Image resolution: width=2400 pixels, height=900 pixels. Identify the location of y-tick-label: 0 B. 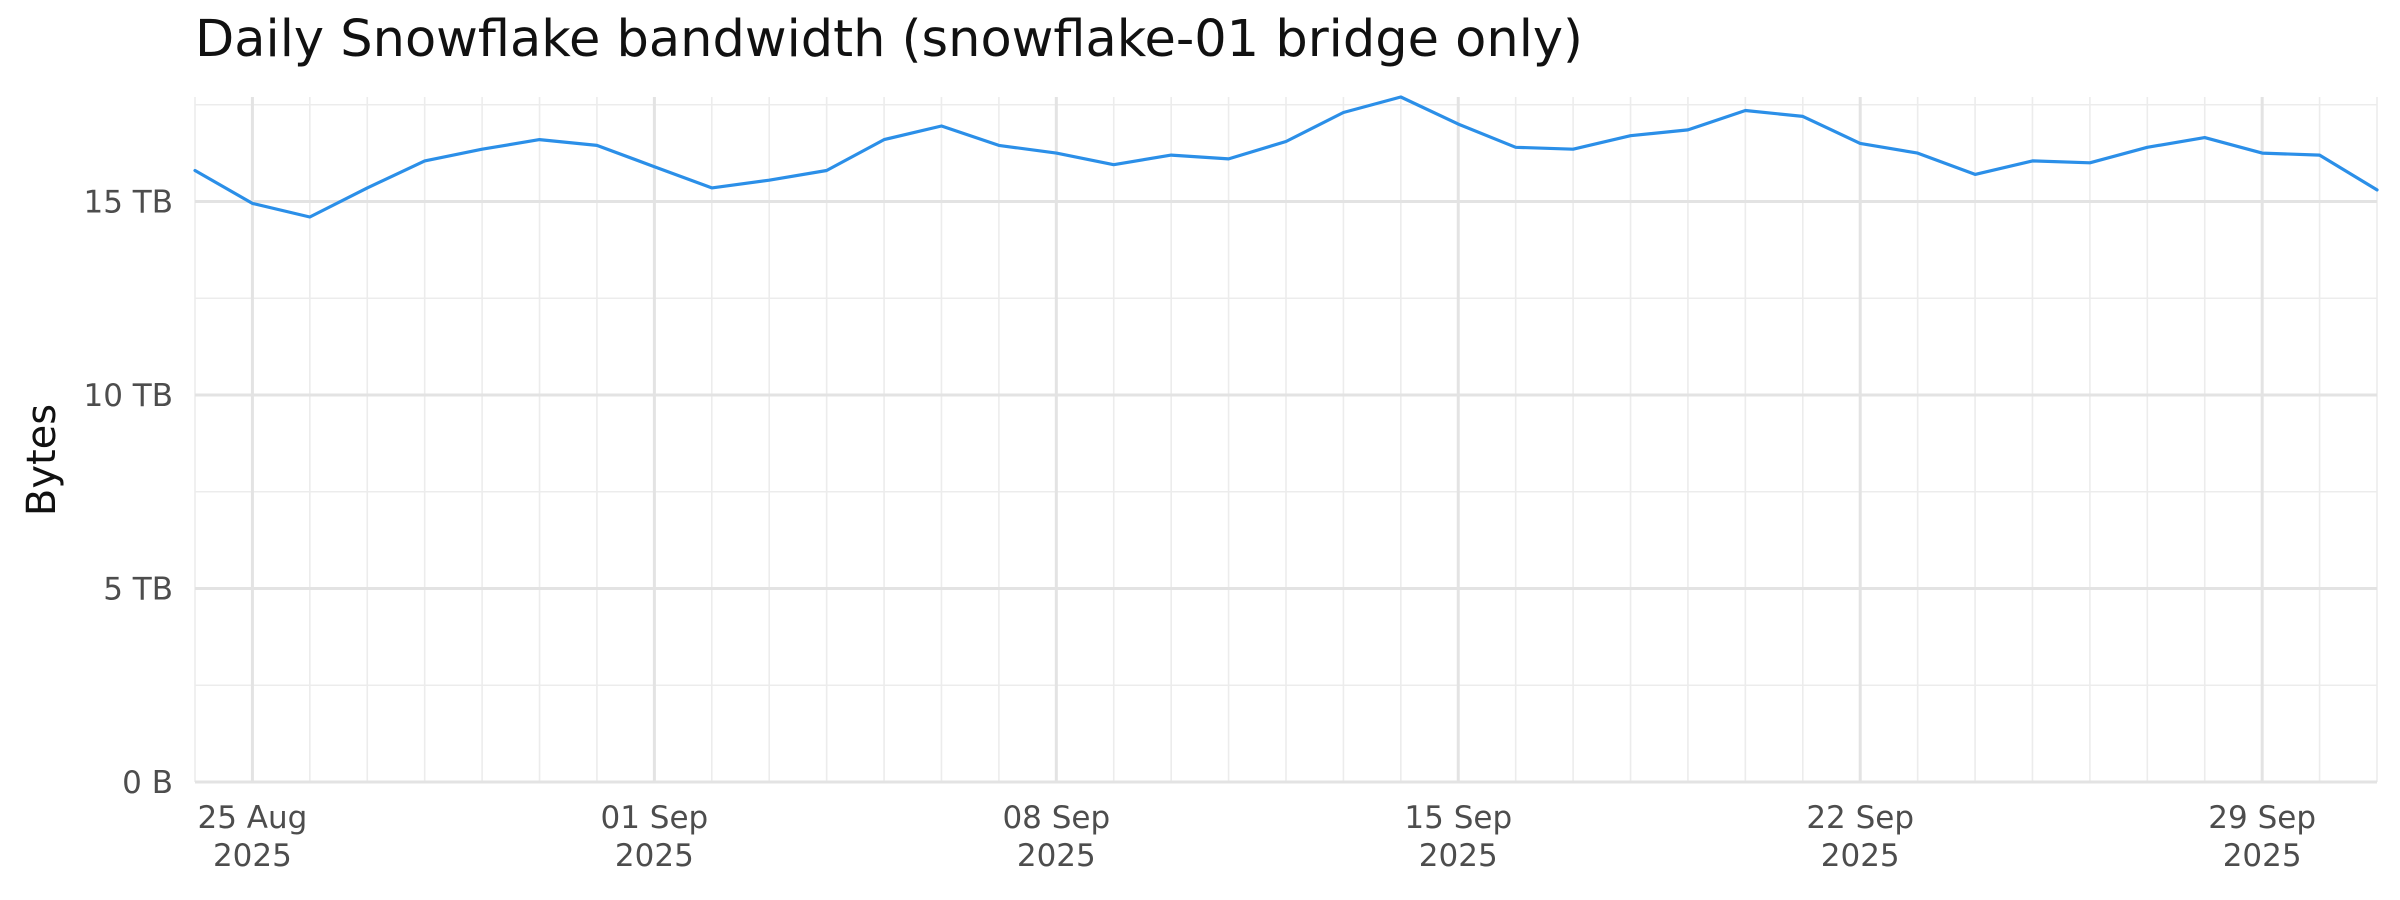
(147, 783).